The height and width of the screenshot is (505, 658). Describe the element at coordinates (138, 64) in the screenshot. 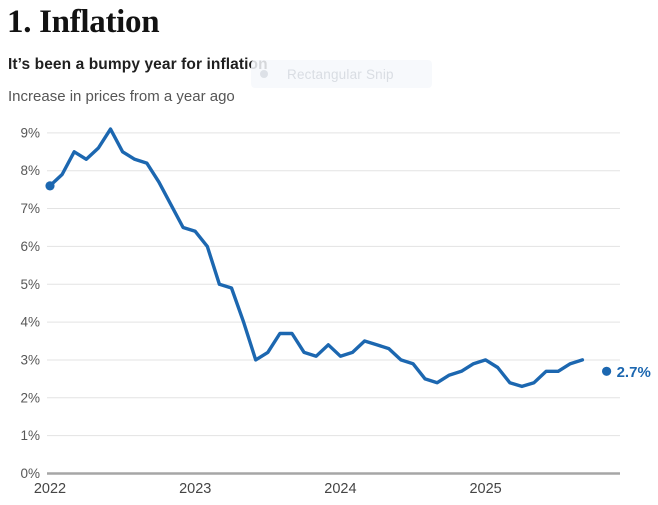

I see `chart-title: It’s been a bumpy year for inflation` at that location.